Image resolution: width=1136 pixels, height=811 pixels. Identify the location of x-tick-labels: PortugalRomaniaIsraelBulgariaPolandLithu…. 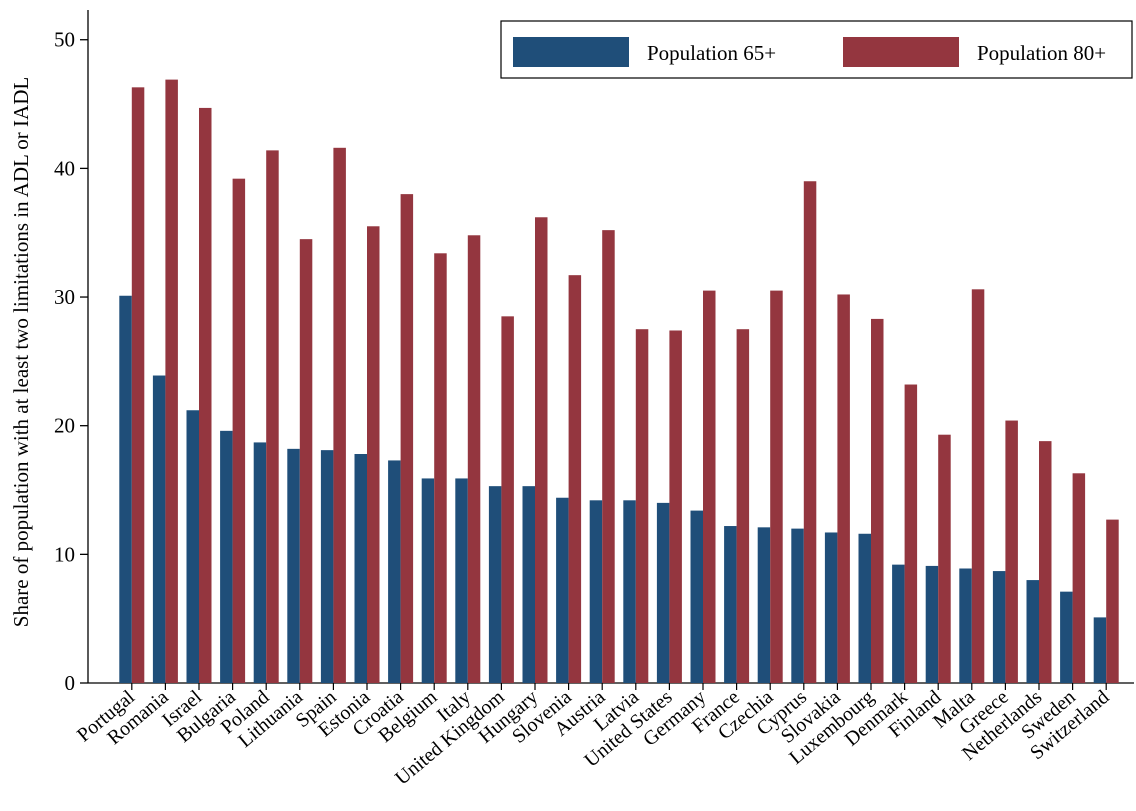
(593, 738).